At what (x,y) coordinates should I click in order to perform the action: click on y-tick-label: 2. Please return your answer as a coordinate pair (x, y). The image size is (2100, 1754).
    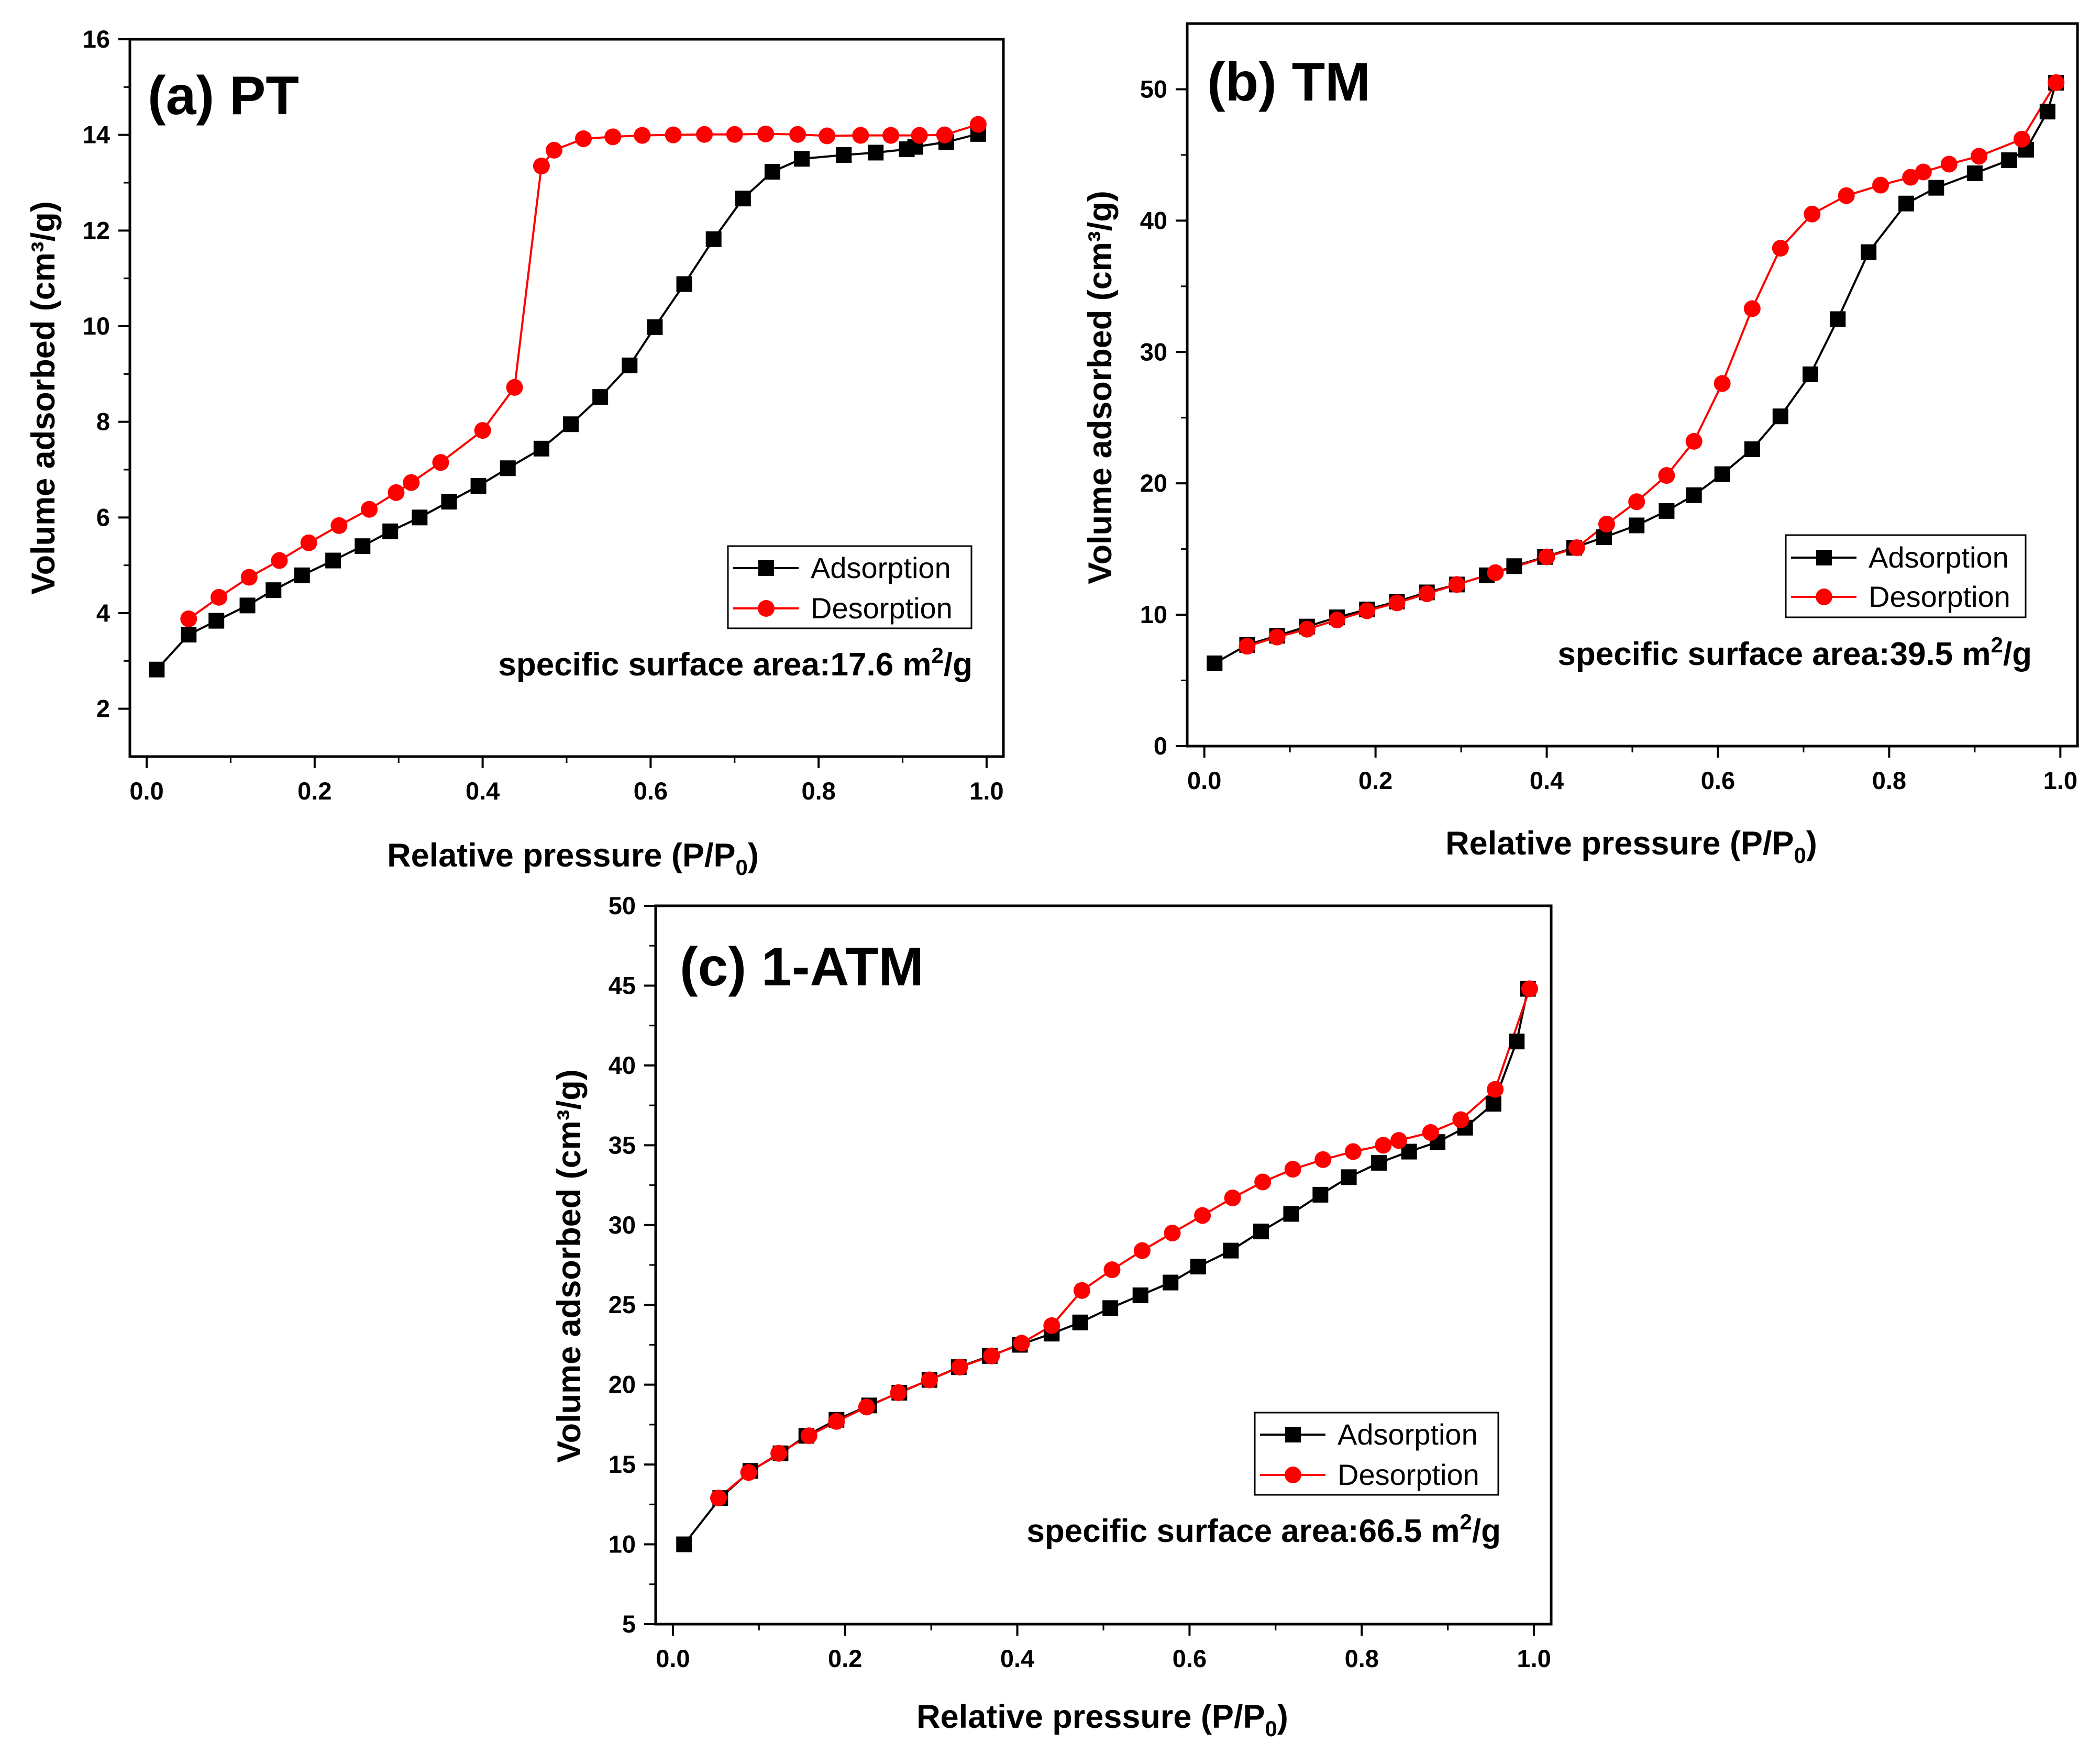
    Looking at the image, I should click on (103, 709).